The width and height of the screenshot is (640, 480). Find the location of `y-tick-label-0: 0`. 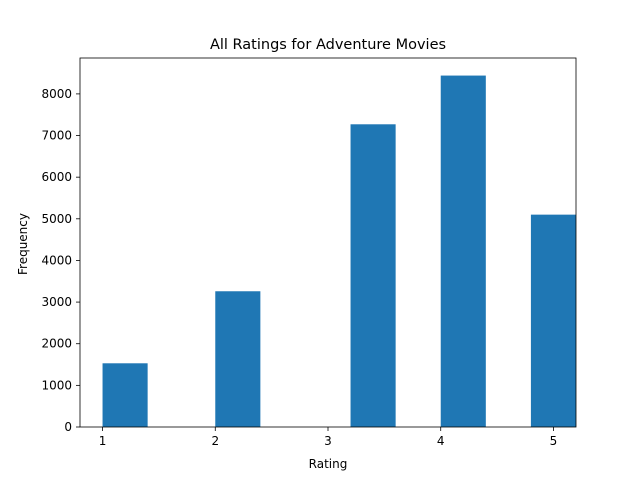

y-tick-label-0: 0 is located at coordinates (68, 427).